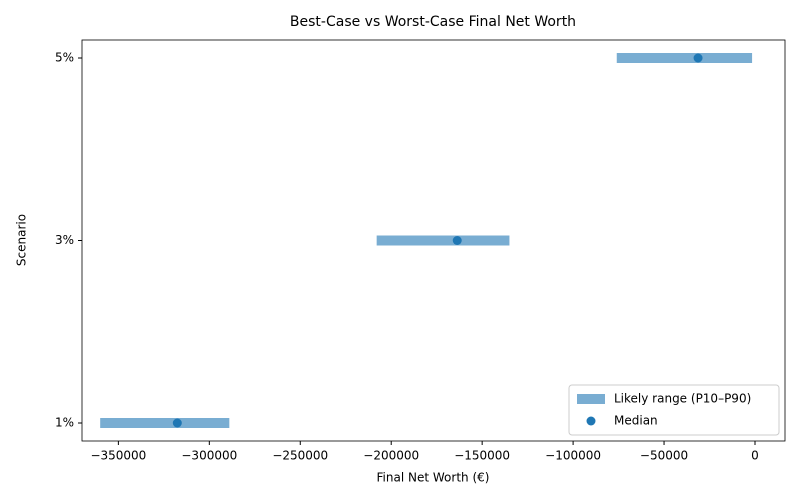 The width and height of the screenshot is (800, 504). Describe the element at coordinates (674, 410) in the screenshot. I see `legend-box` at that location.